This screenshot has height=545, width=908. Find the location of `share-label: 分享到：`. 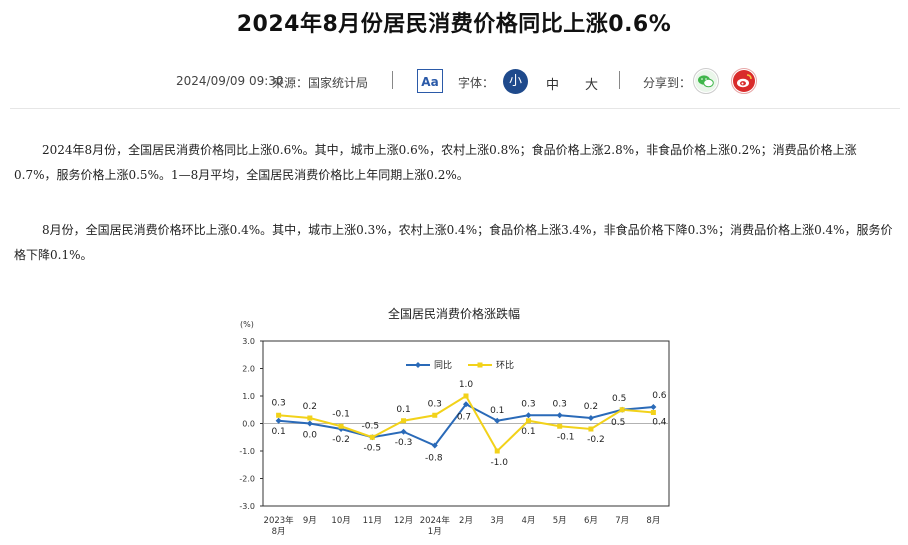

share-label: 分享到： is located at coordinates (667, 83).